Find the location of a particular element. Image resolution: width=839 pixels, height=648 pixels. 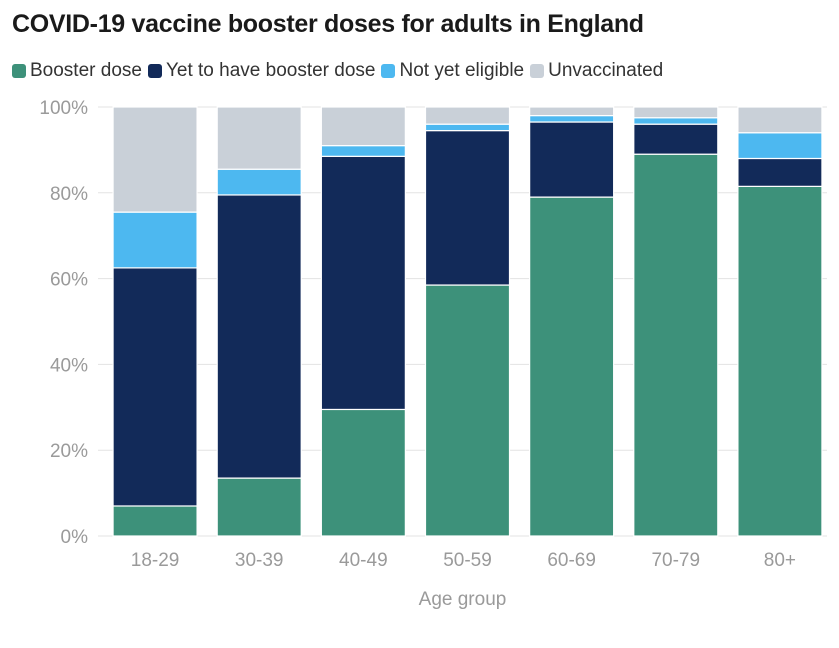

legend-item-not-eligible: Not yet eligible is located at coordinates (452, 71).